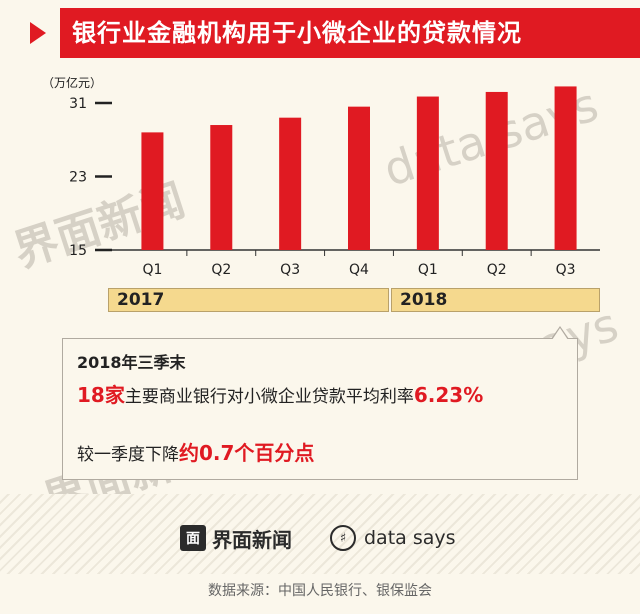  Describe the element at coordinates (72, 82) in the screenshot. I see `y-axis-unit: （万亿元）` at that location.